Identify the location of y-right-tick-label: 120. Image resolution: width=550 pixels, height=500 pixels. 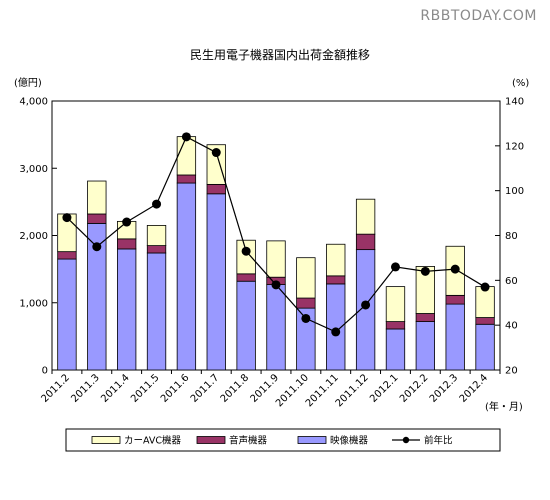
(514, 146).